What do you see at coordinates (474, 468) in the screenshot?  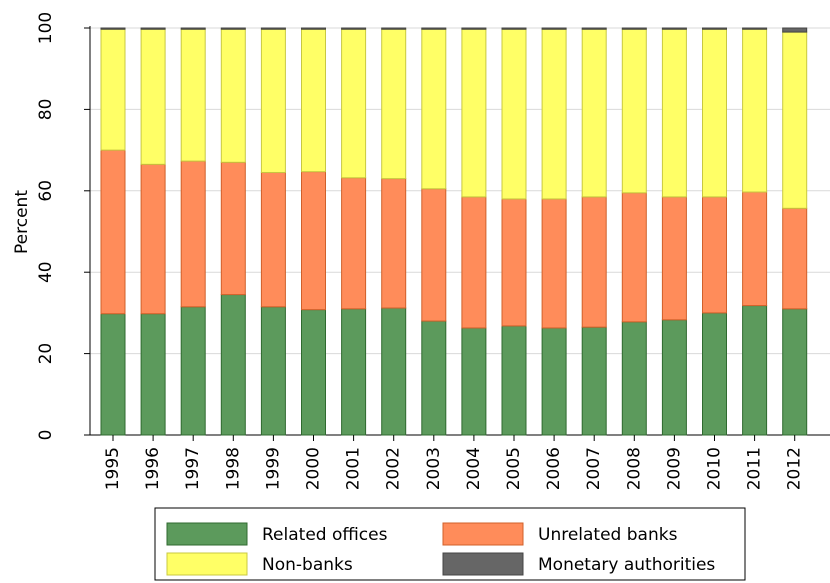 I see `x-tick-label: 2004` at bounding box center [474, 468].